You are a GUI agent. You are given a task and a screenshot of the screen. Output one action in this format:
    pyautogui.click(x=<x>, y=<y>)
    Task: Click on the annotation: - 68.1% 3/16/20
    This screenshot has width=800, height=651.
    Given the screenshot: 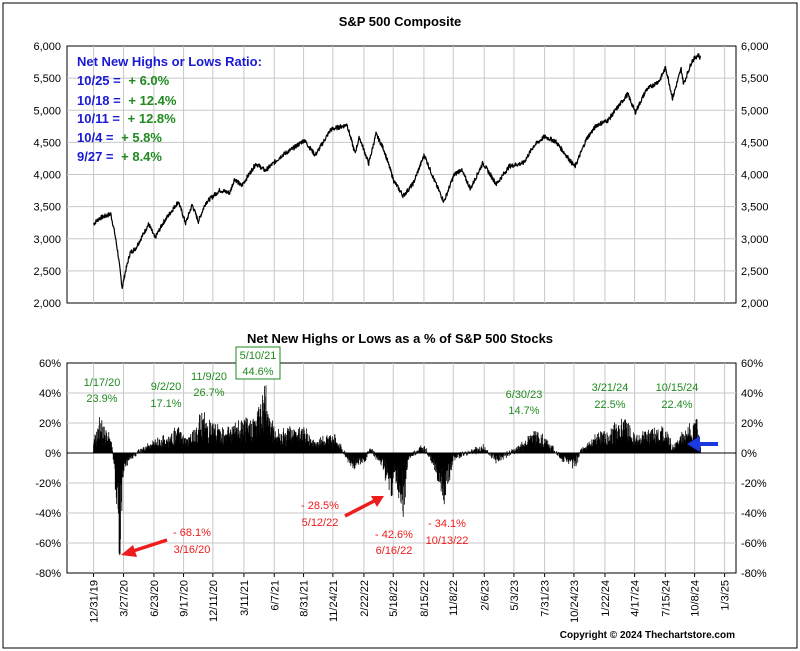 What is the action you would take?
    pyautogui.click(x=192, y=541)
    